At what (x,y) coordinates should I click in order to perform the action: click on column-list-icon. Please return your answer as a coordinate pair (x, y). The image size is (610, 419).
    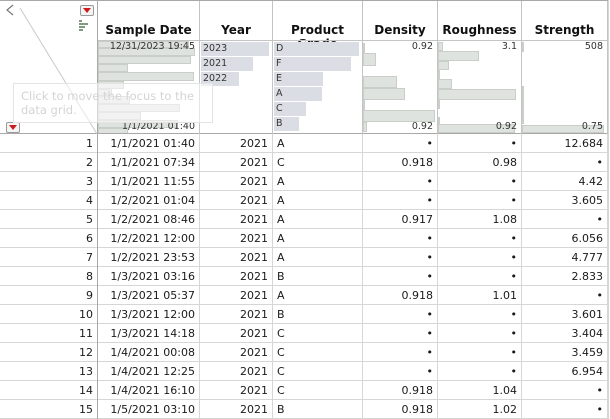
    Looking at the image, I should click on (83, 25).